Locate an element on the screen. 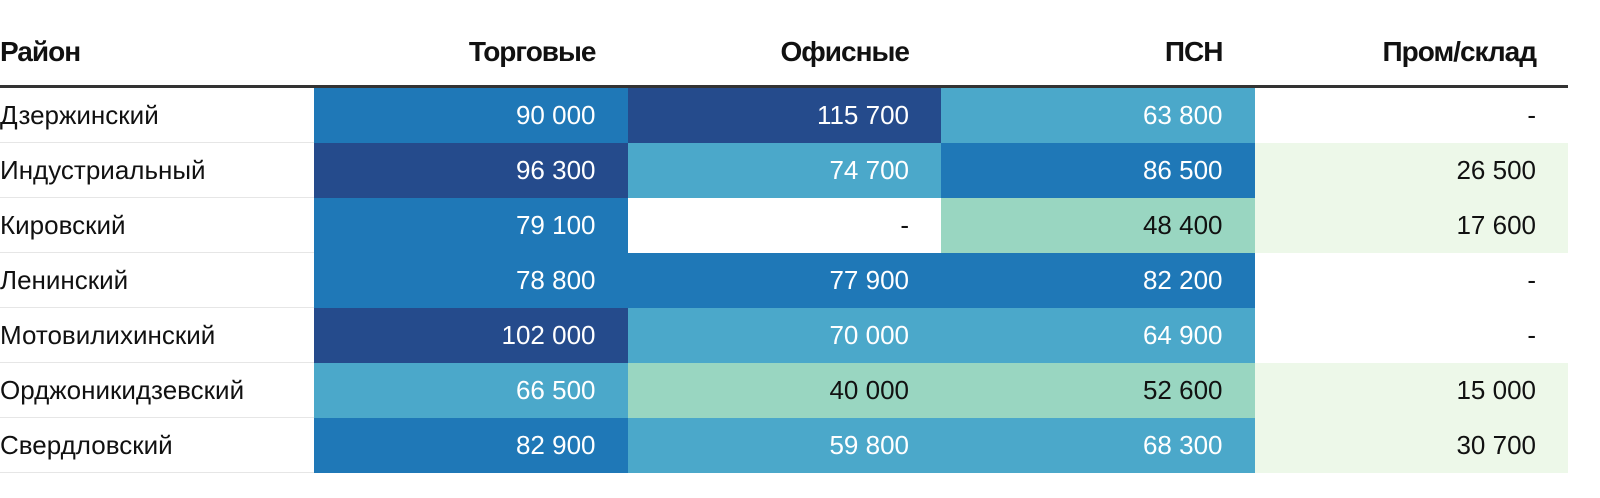 This screenshot has height=498, width=1600. table-row: Мотовилихинский 102 000 70 000 64 900- is located at coordinates (784, 335).